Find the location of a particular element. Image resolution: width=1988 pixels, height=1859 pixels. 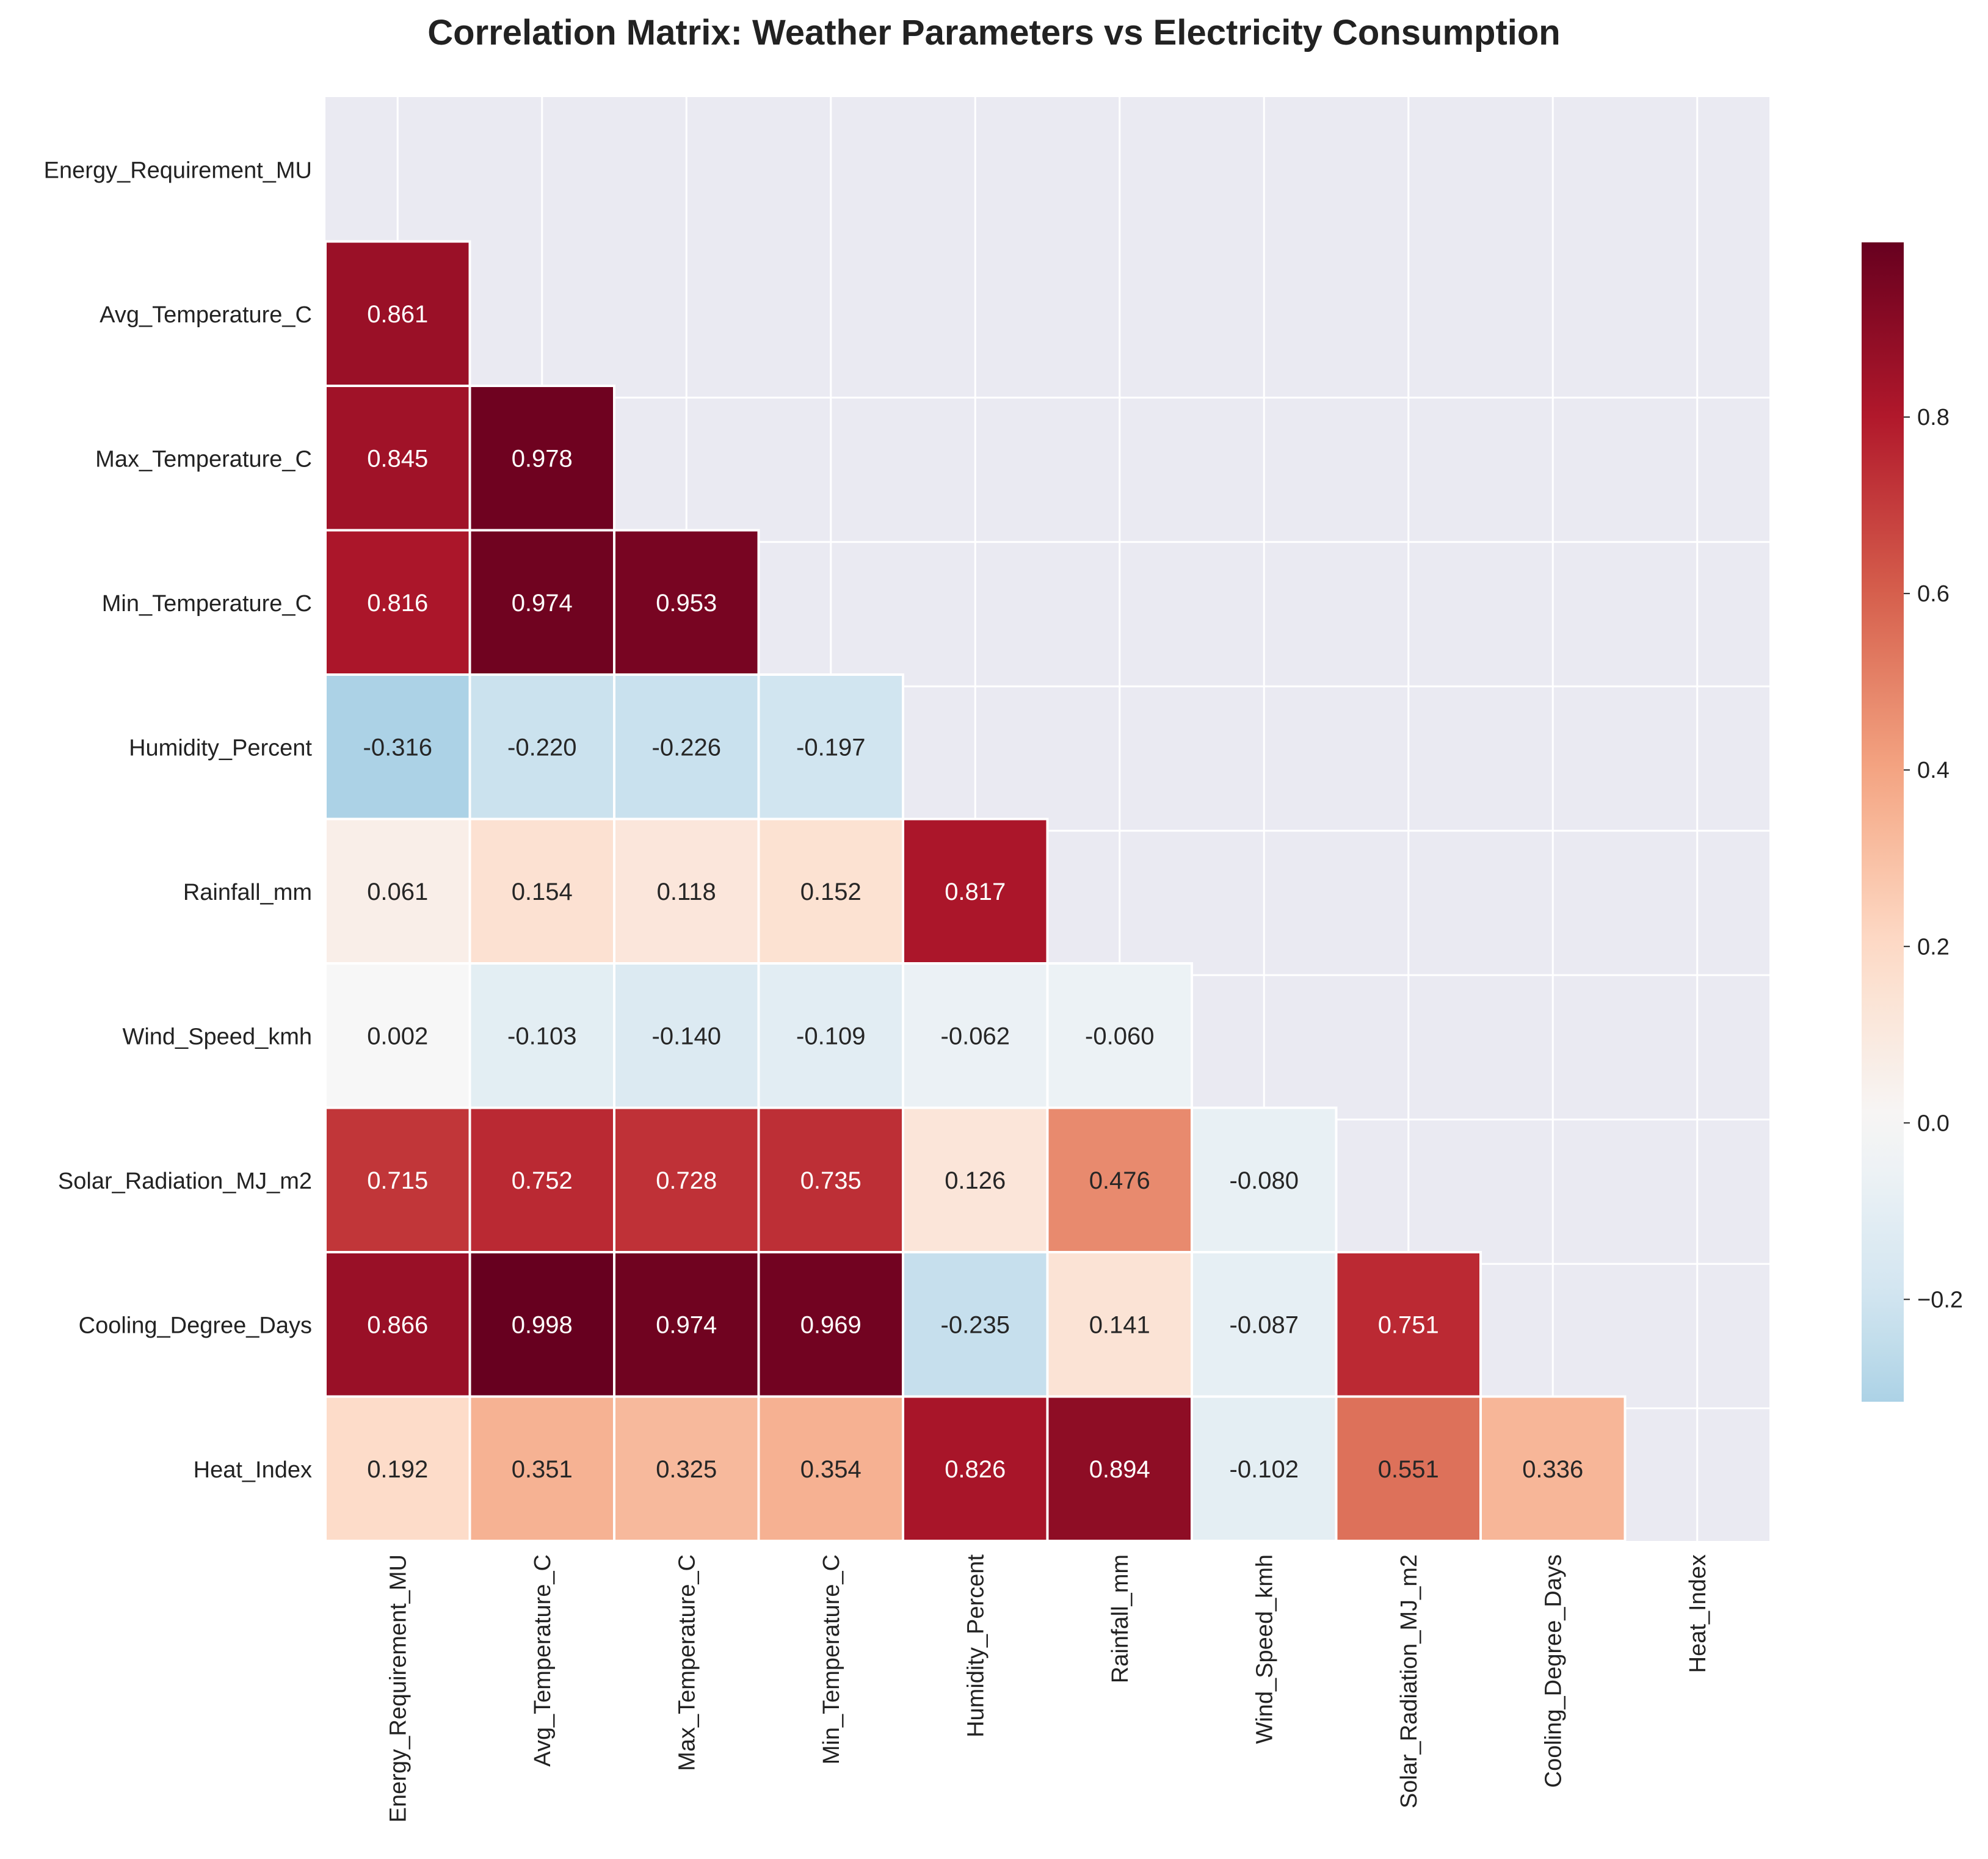

colorbar-tick-label: 0.2 is located at coordinates (1933, 947).